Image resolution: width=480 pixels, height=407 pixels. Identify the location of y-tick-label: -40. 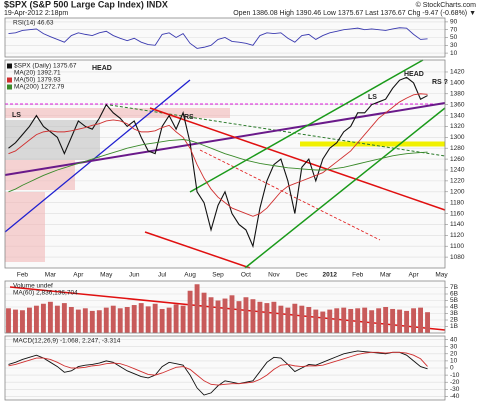
(455, 396).